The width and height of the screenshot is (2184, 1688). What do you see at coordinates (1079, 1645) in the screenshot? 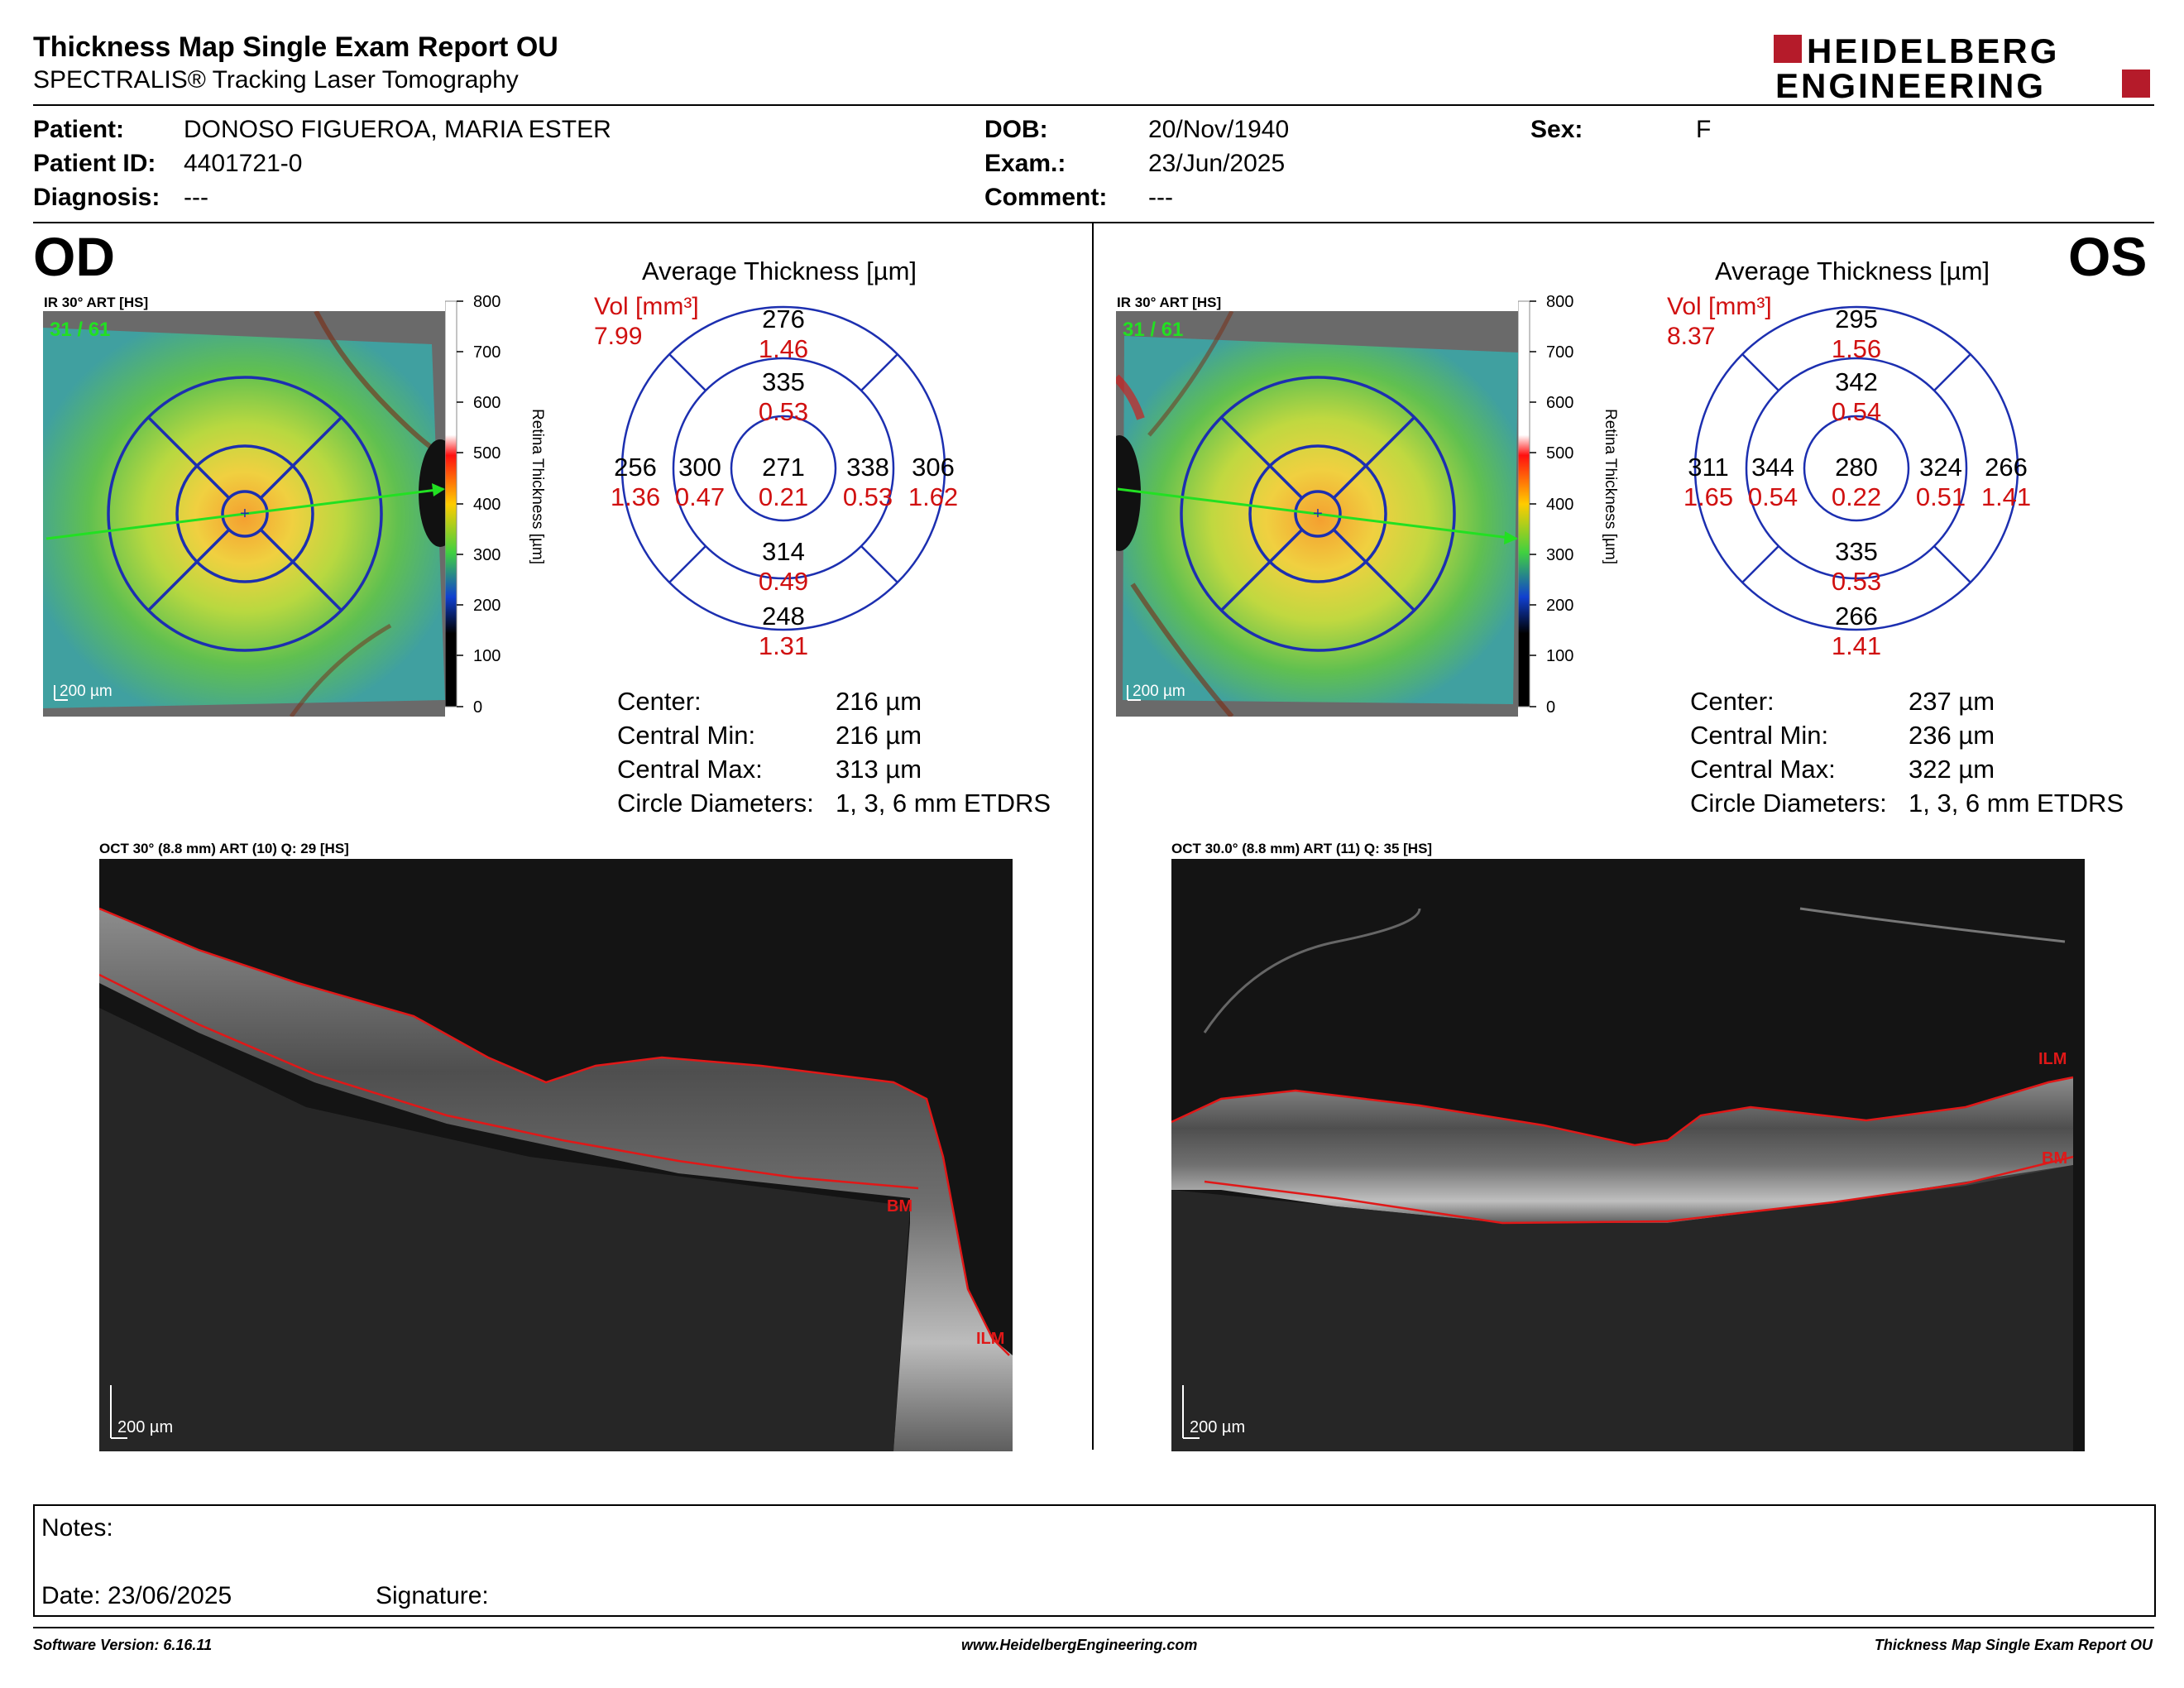
I see `website-link: www.HeidelbergEngineering.com` at bounding box center [1079, 1645].